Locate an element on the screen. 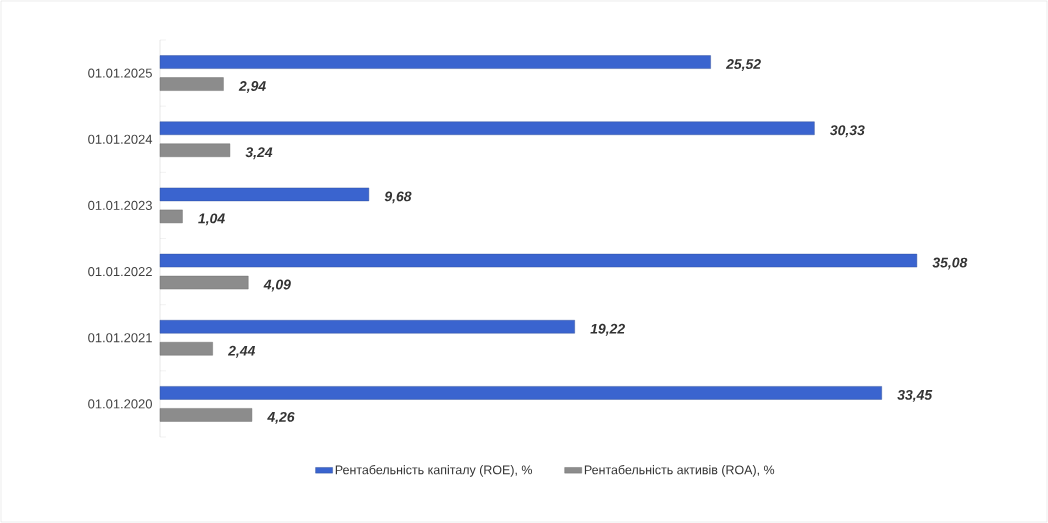  legend-label: Рентабельність капіталу (ROE), % is located at coordinates (434, 470).